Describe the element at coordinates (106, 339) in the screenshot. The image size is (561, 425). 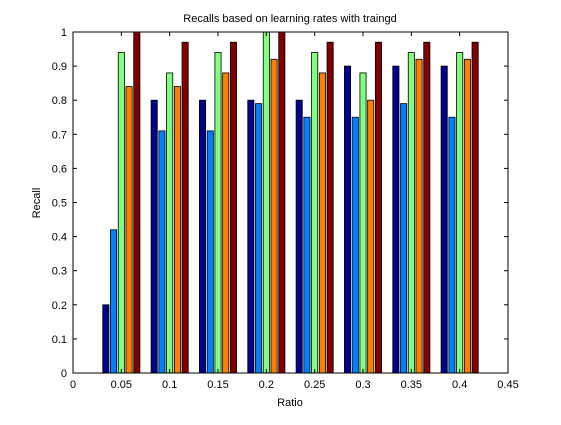
I see `bar-s1-x0.05` at that location.